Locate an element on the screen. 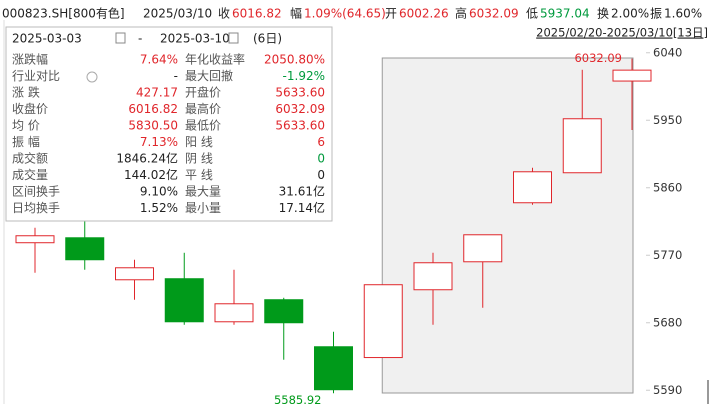 The width and height of the screenshot is (712, 404). quote-value: 1.60% is located at coordinates (683, 14).